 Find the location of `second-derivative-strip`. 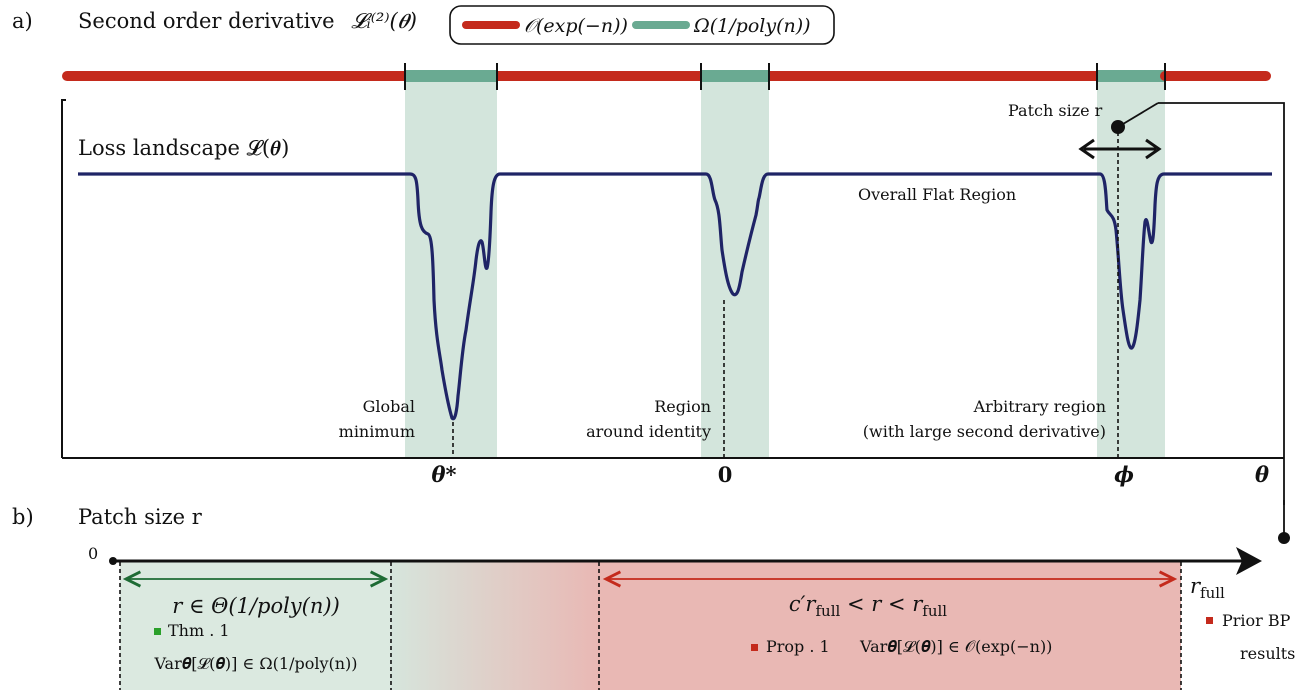

second-derivative-strip is located at coordinates (666, 76).